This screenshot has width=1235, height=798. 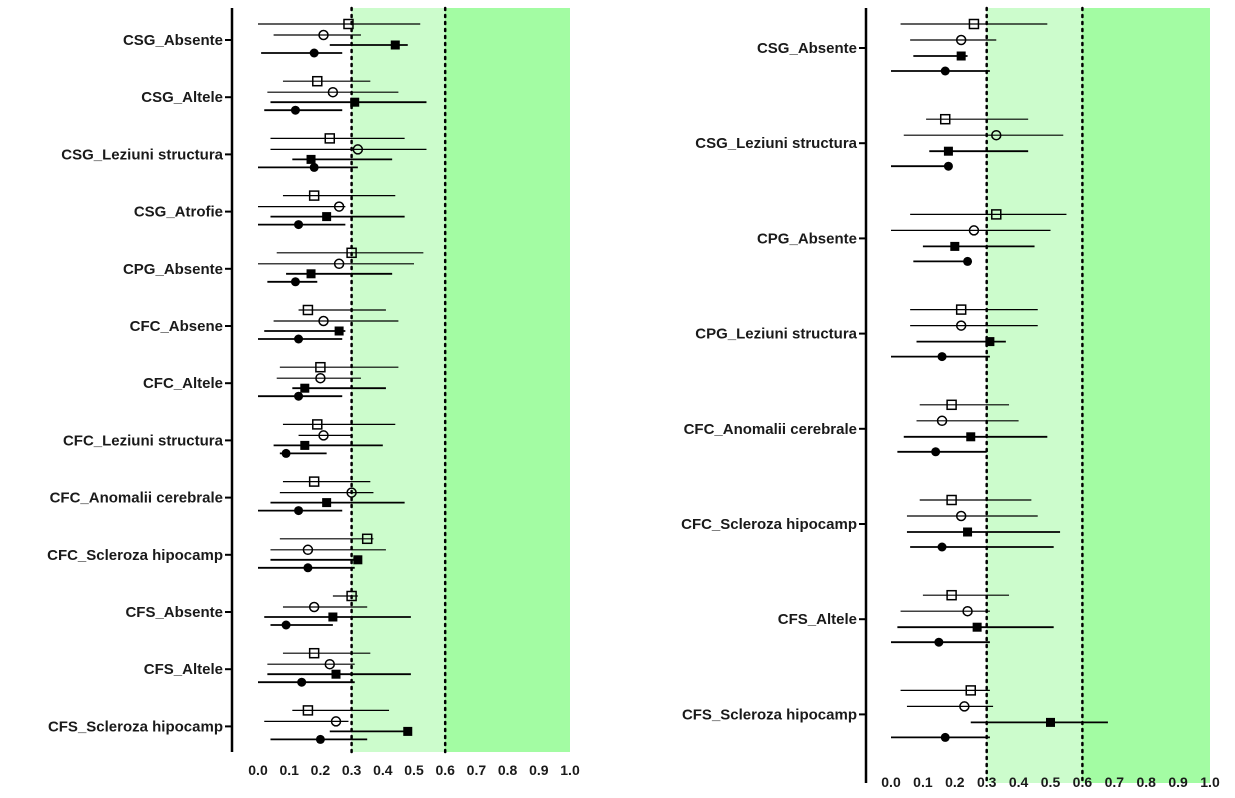 I want to click on x-tick-label: 0.7, so click(x=477, y=770).